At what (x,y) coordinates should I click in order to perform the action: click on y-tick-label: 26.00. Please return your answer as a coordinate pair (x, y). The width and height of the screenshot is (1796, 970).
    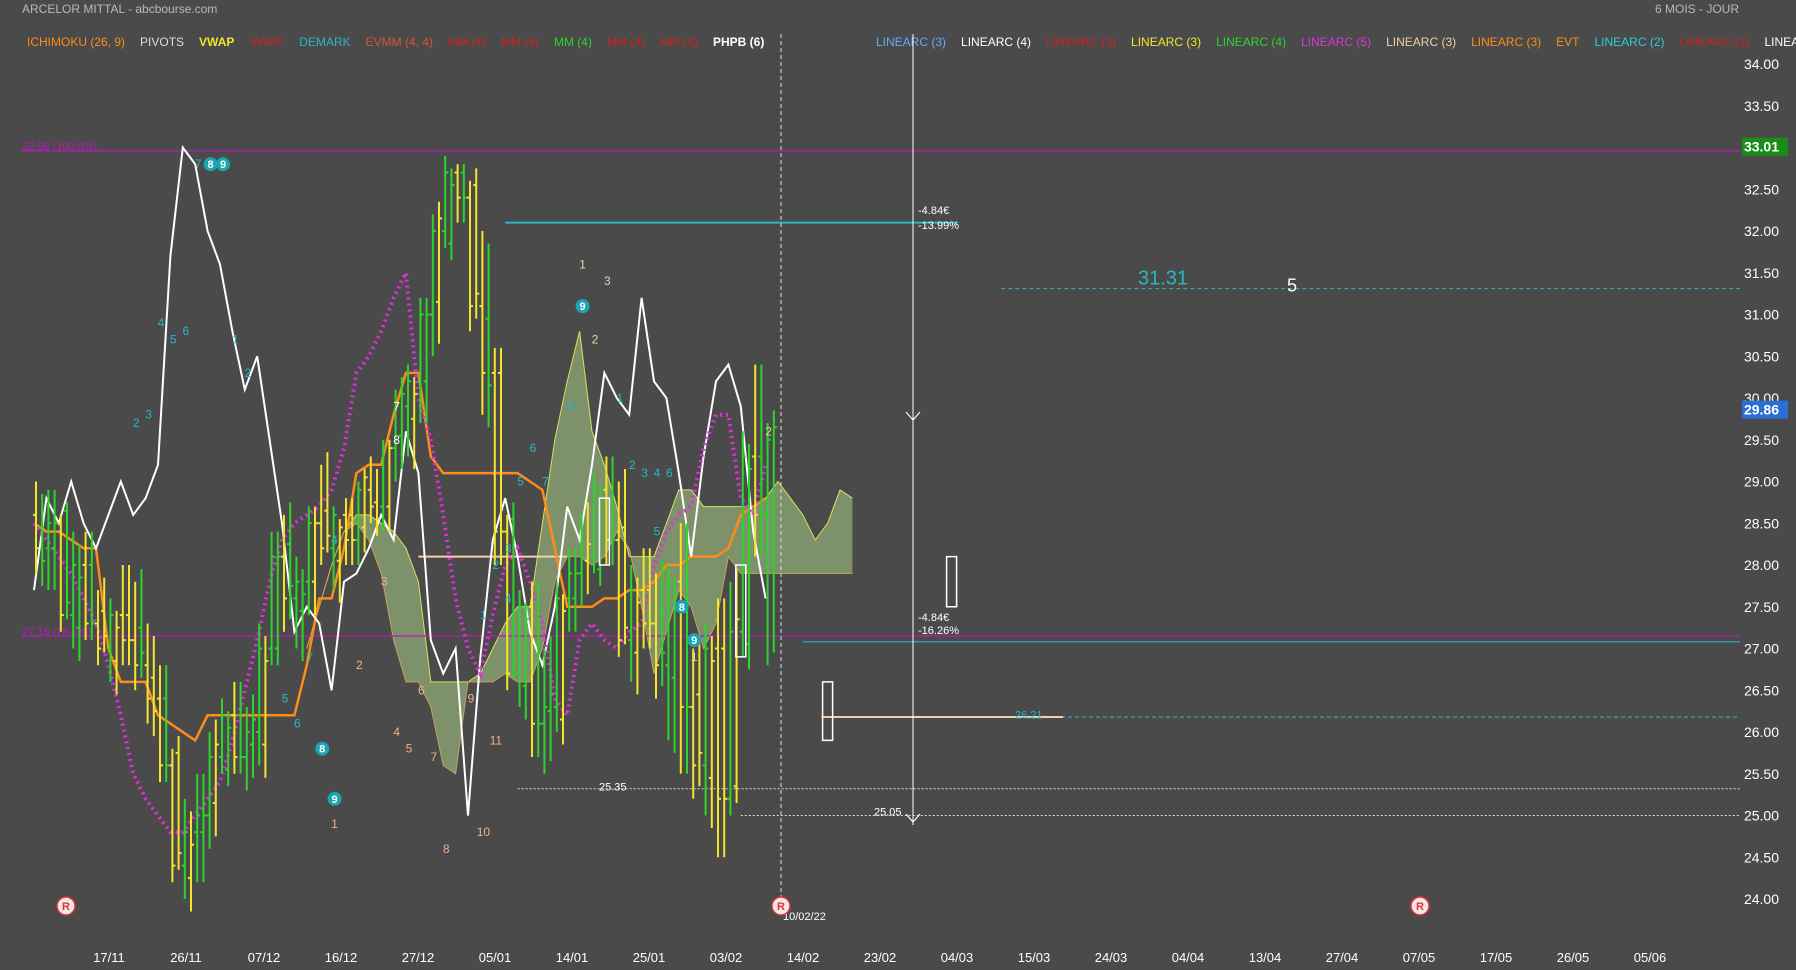
    Looking at the image, I should click on (1761, 732).